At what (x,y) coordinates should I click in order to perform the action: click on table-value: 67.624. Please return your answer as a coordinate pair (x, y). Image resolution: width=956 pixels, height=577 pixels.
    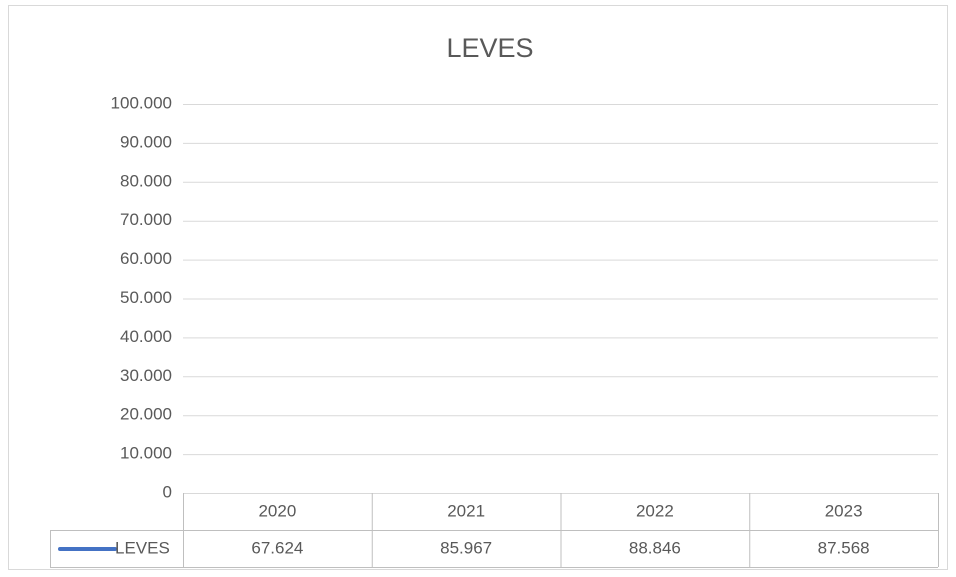
    Looking at the image, I should click on (277, 547).